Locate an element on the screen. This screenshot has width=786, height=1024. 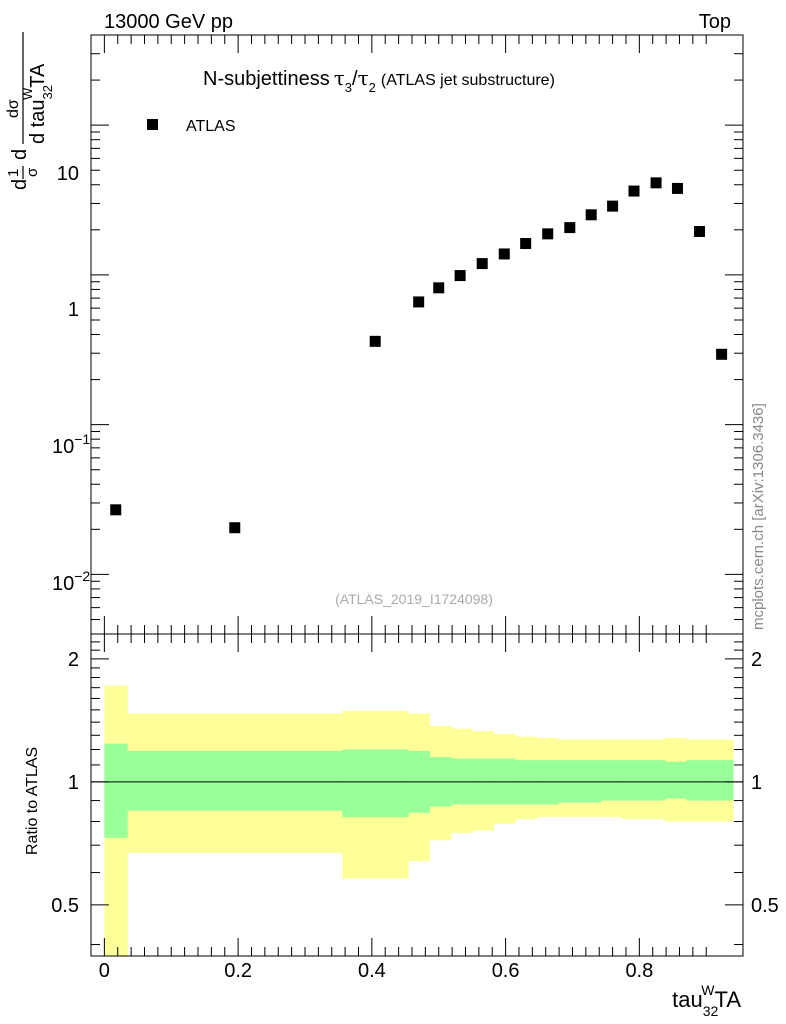
x-tick-label: 0.6 is located at coordinates (506, 971).